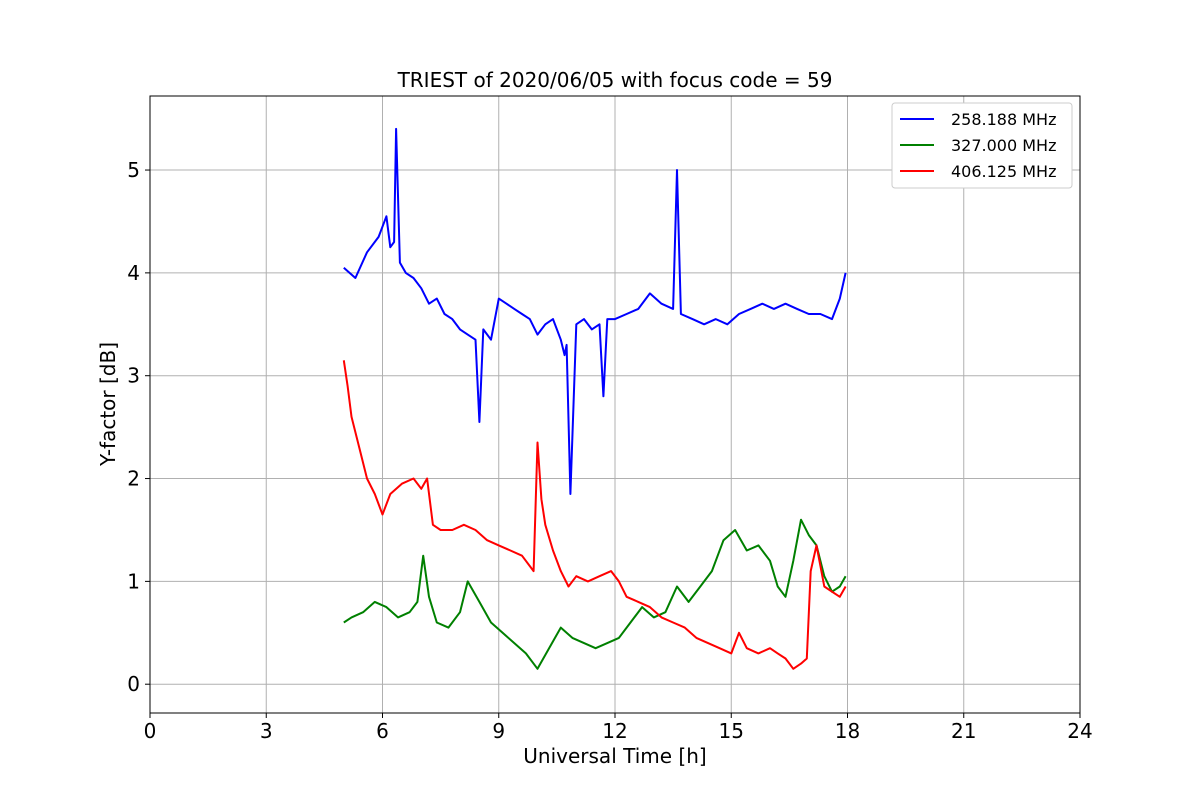 The width and height of the screenshot is (1200, 800). I want to click on legend-entries: 258.188 MHz 327.000 MHz 406.125 MHz, so click(978, 145).